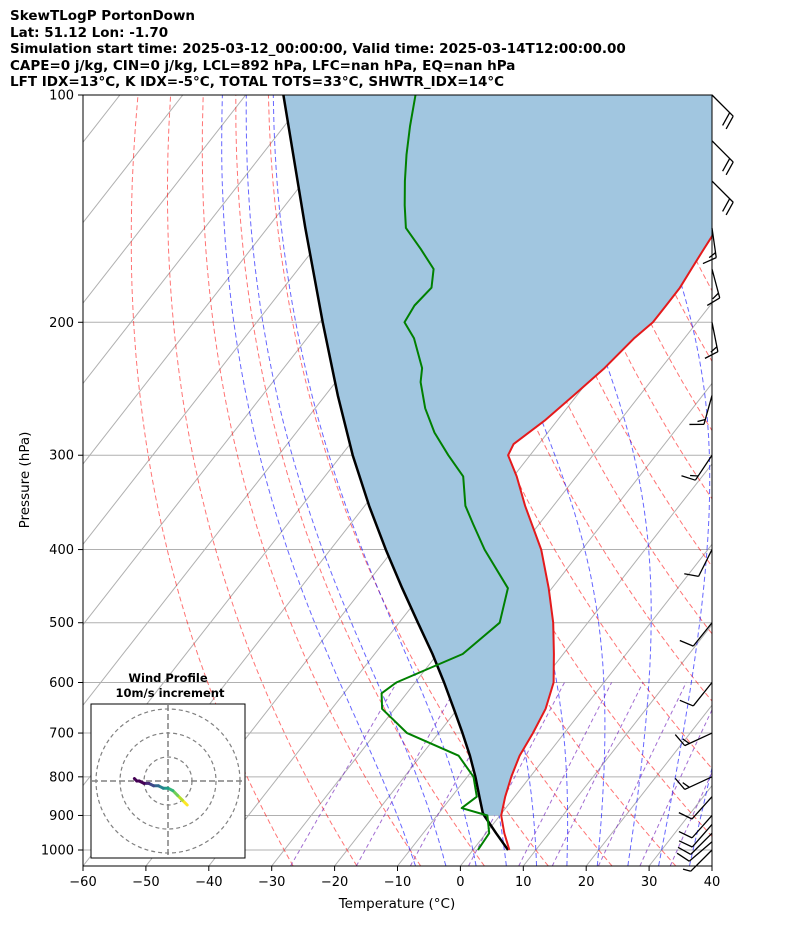 This screenshot has width=794, height=937. Describe the element at coordinates (61, 777) in the screenshot. I see `y-tick-label: 800` at that location.